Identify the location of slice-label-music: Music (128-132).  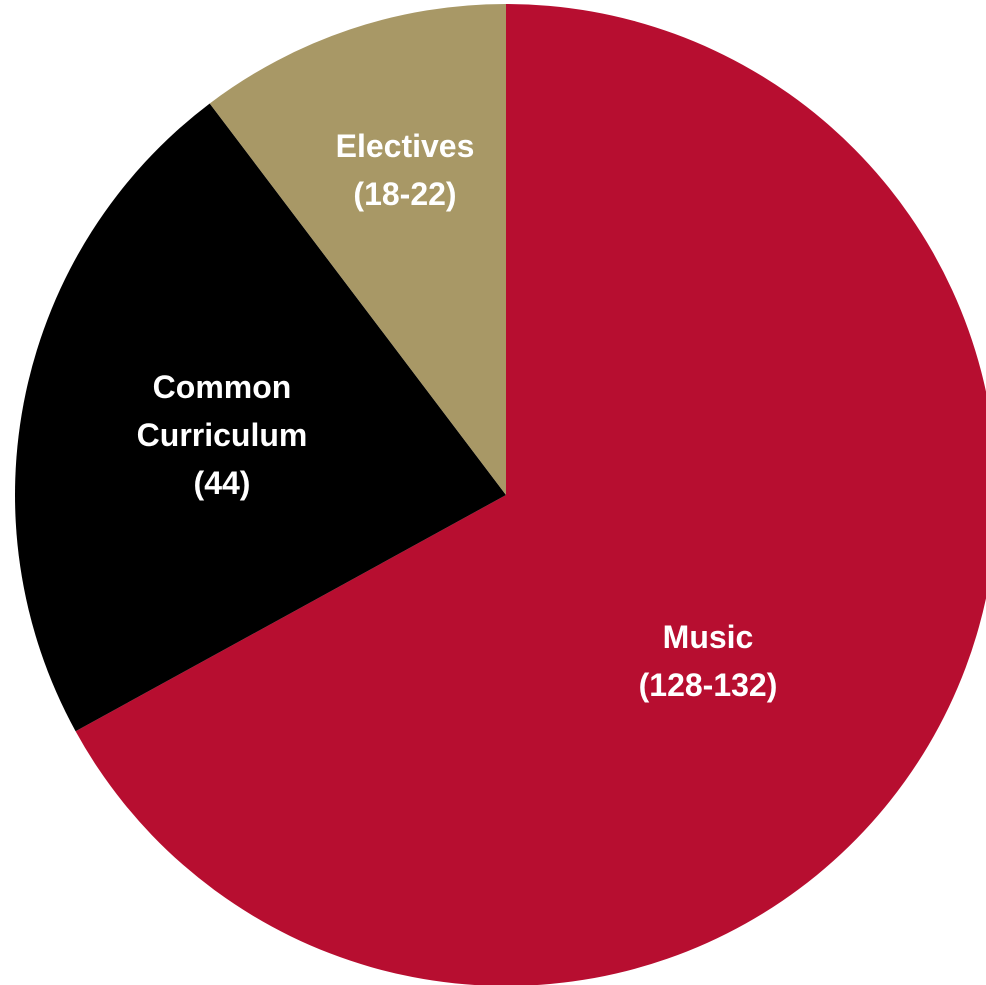
(708, 661).